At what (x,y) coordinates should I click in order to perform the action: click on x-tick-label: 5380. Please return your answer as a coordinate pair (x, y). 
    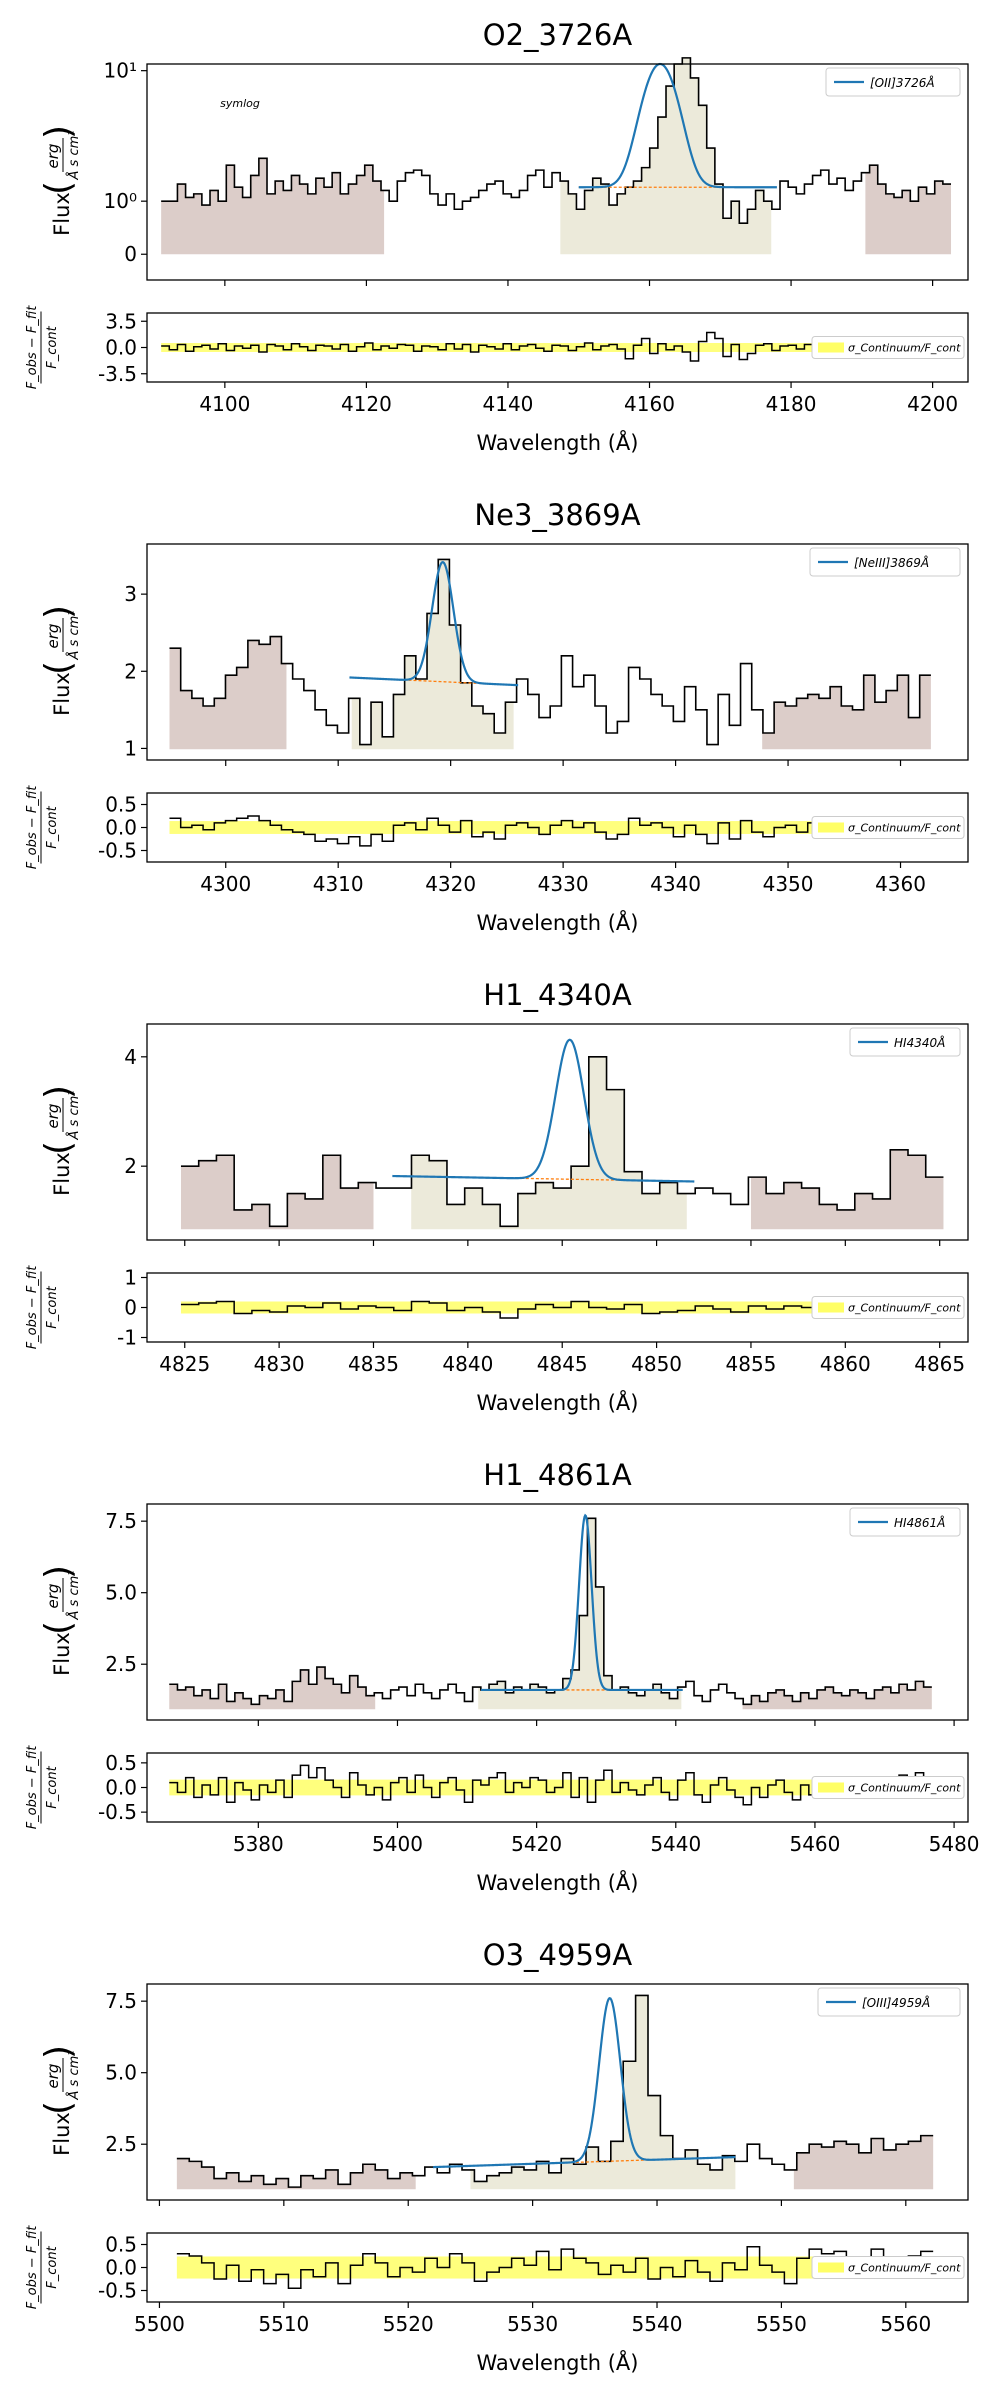
    Looking at the image, I should click on (258, 1844).